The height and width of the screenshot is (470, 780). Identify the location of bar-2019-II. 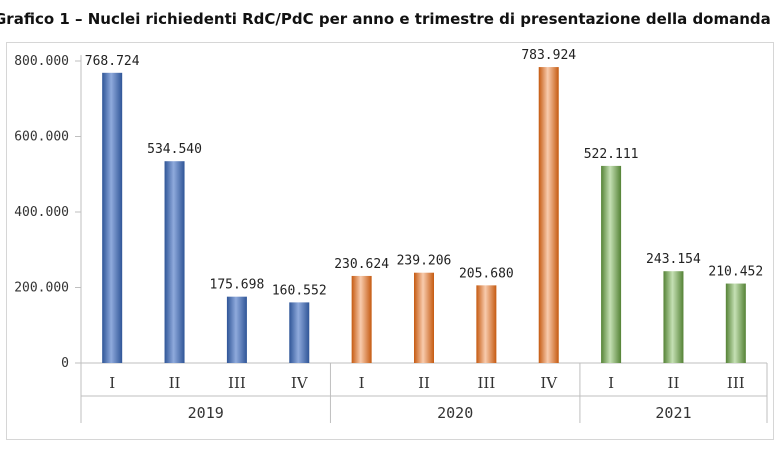
(174, 262).